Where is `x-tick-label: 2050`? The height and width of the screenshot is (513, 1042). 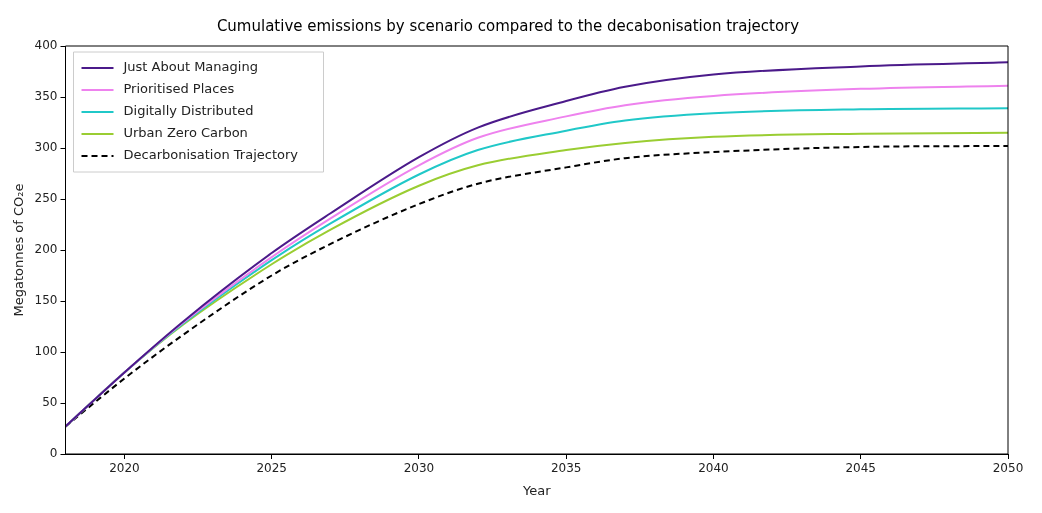 x-tick-label: 2050 is located at coordinates (1008, 468).